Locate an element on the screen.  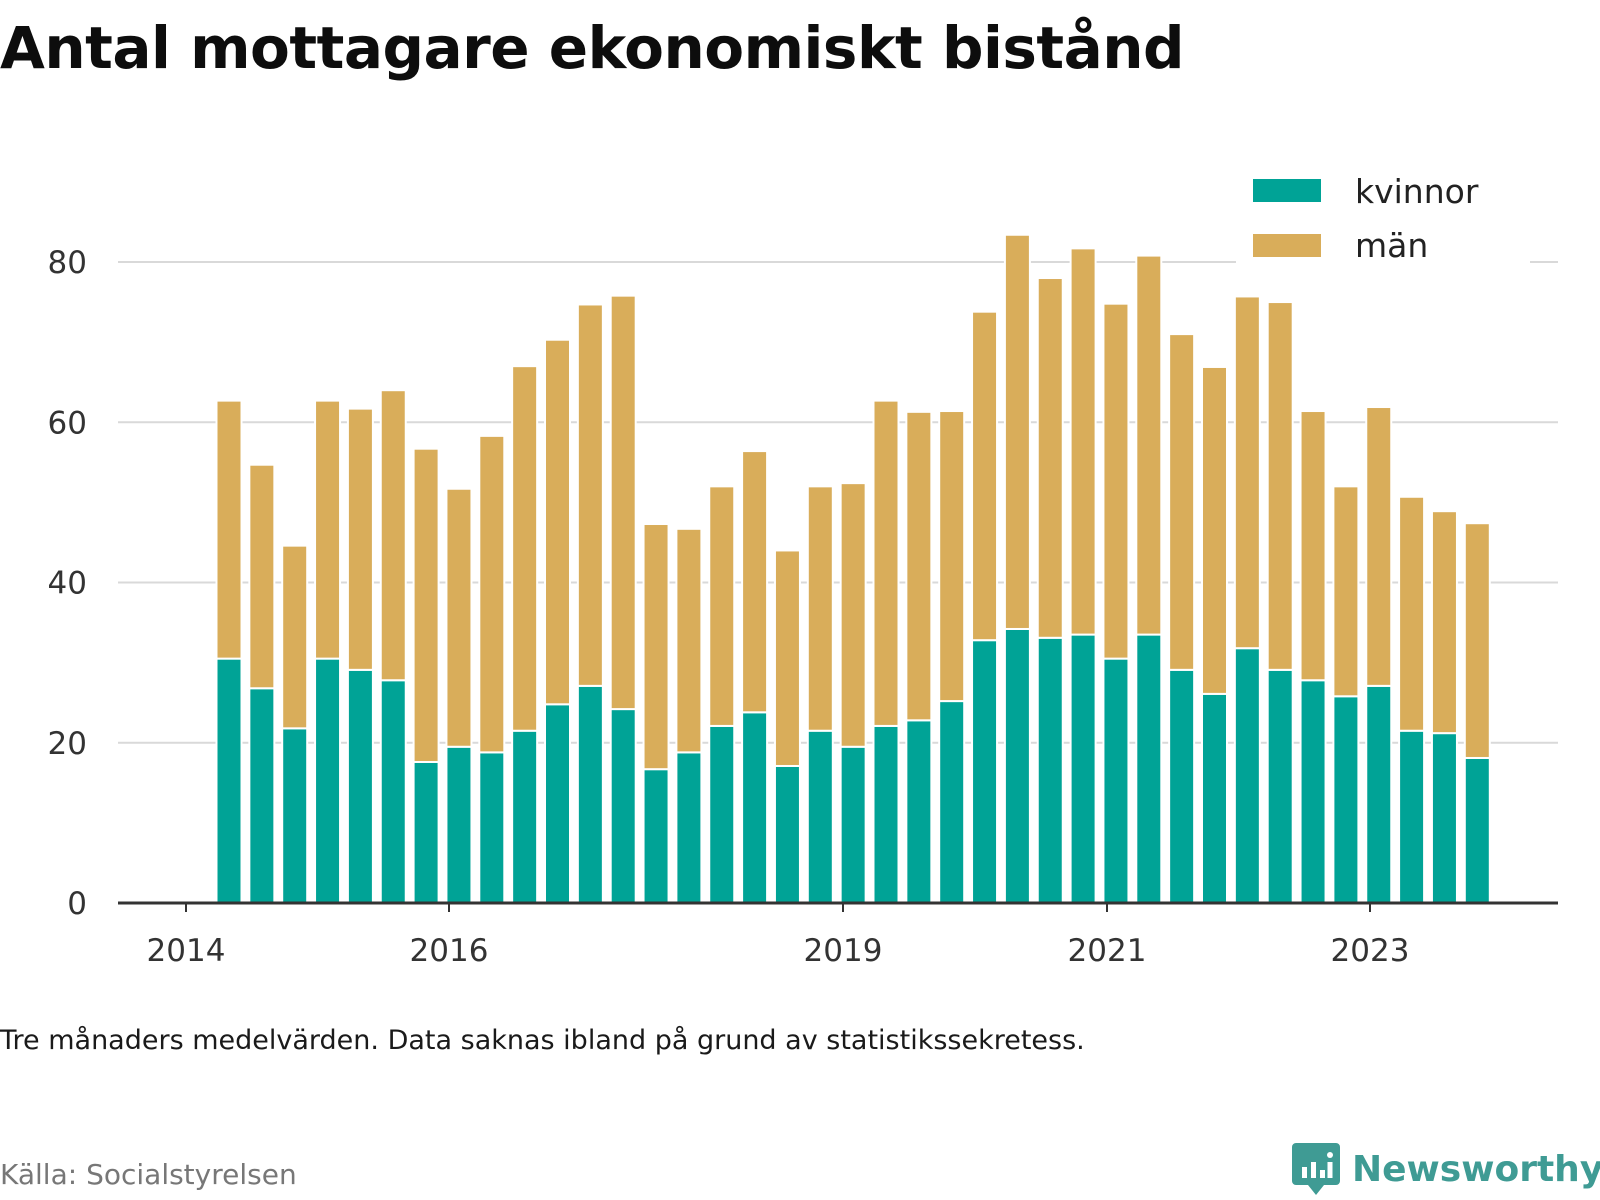
source-label: Källa: Socialstyrelsen is located at coordinates (148, 1174).